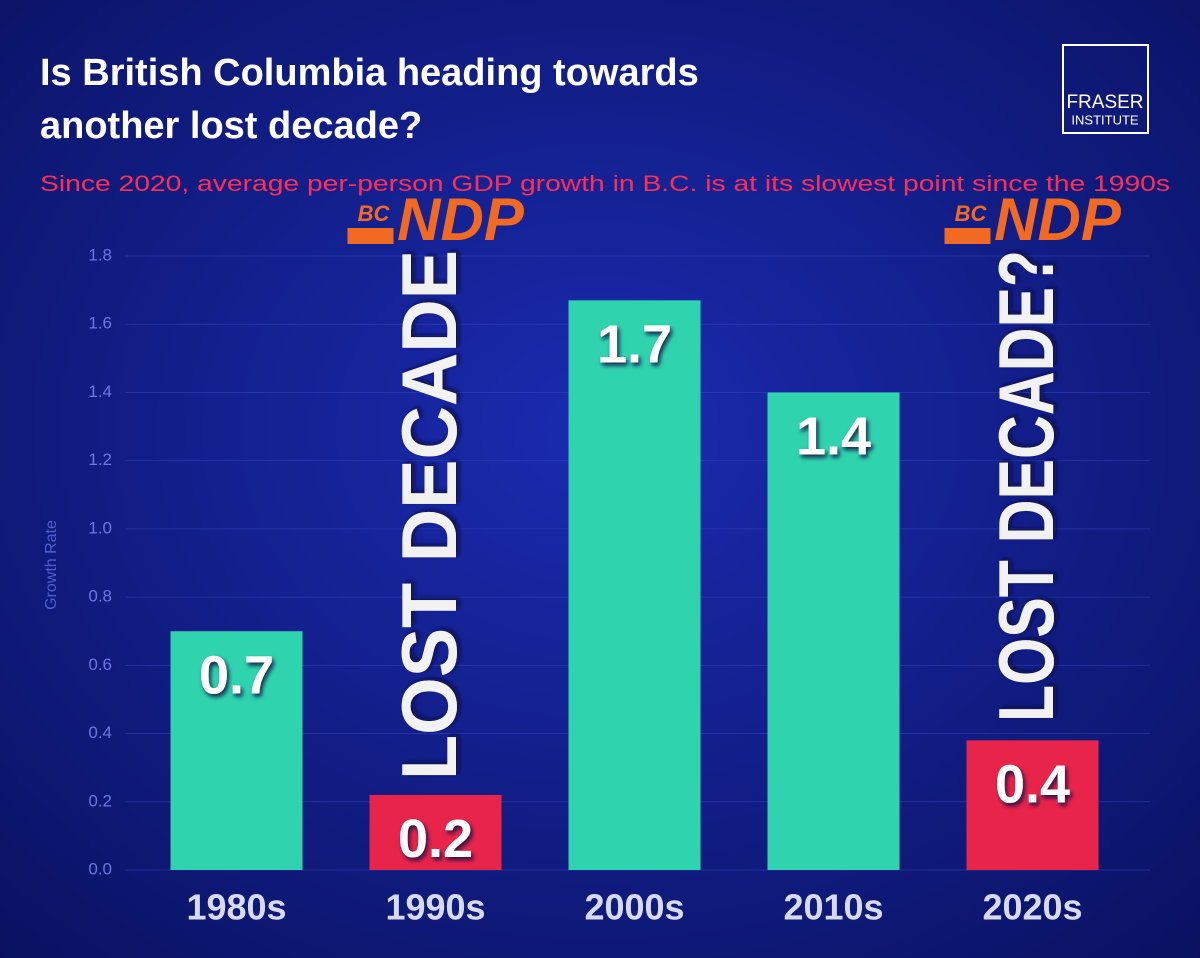 The width and height of the screenshot is (1200, 958). Describe the element at coordinates (100, 596) in the screenshot. I see `y-tick-label: 0.8` at that location.